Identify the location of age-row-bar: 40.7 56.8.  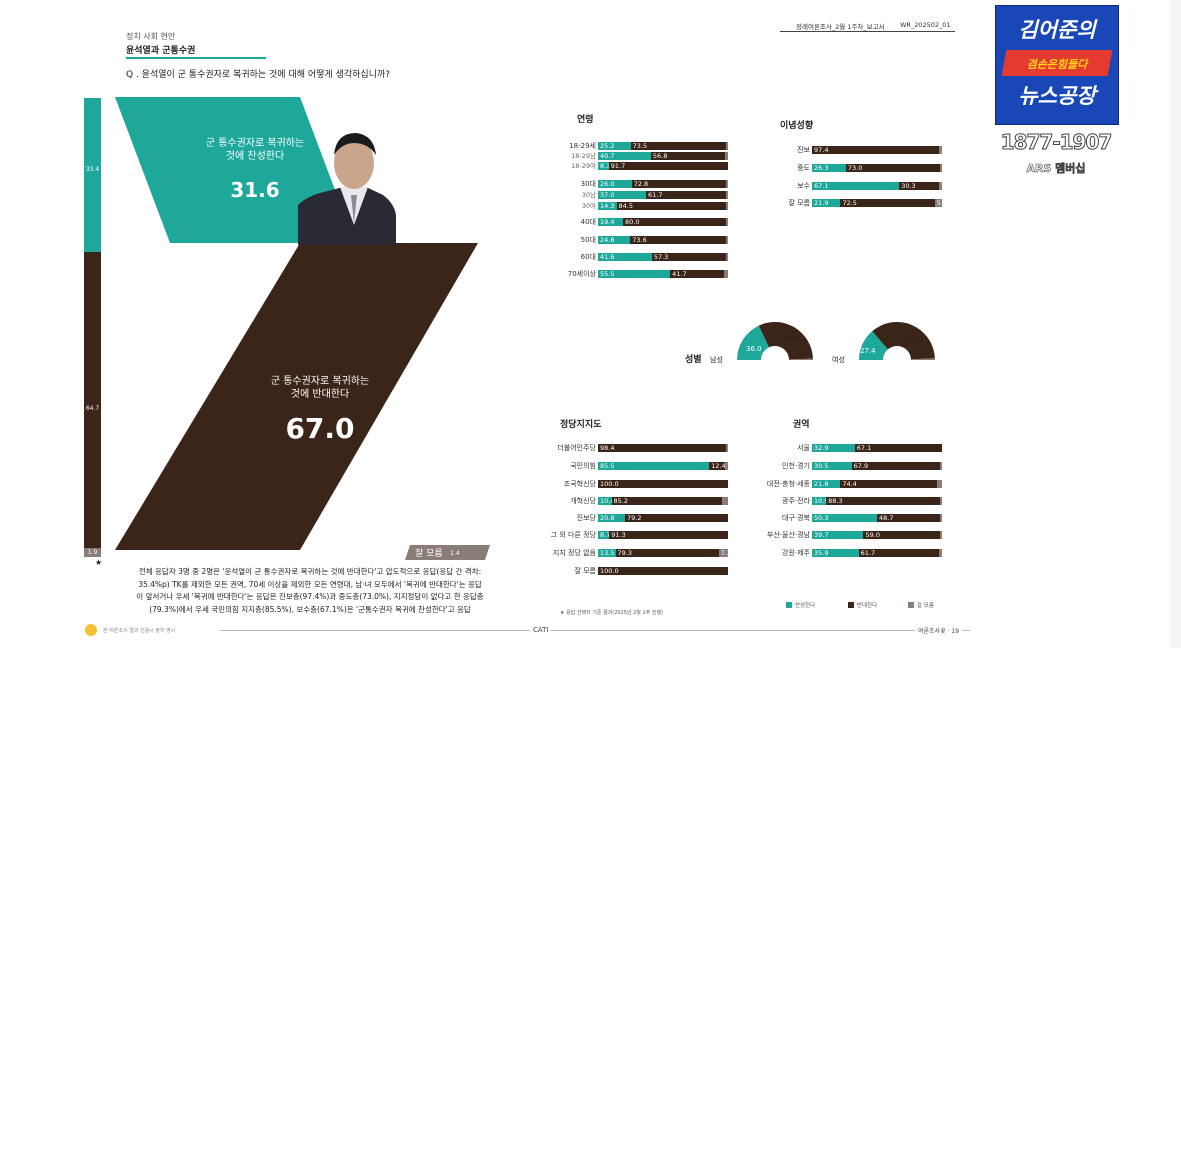
(663, 156).